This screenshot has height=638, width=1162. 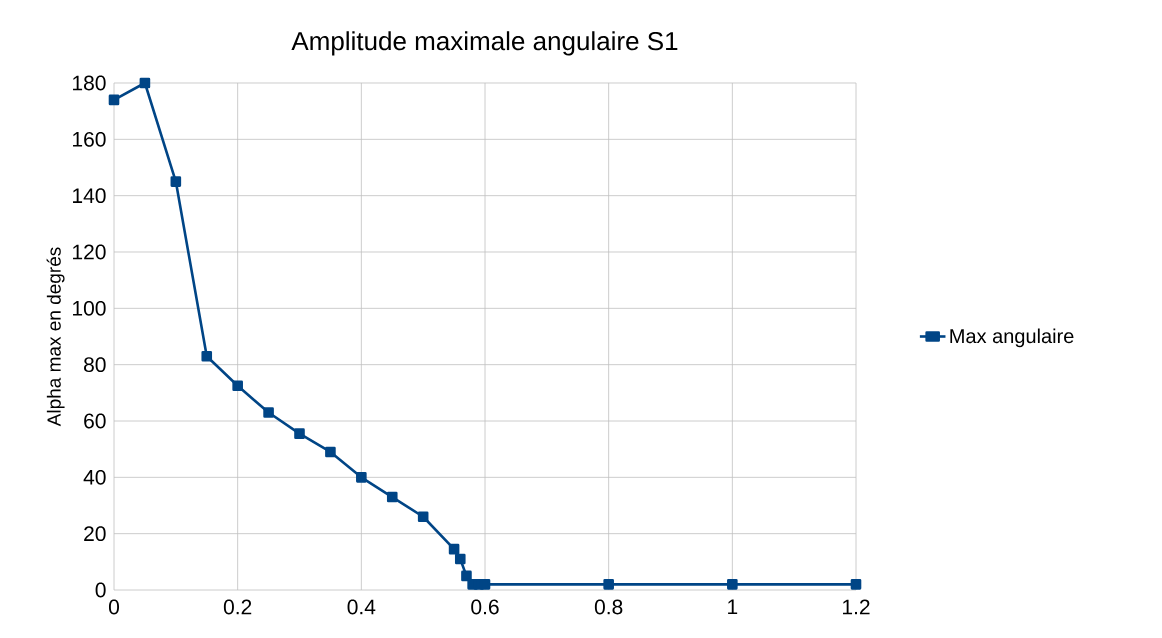 I want to click on x-tick-label: 0.4, so click(x=361, y=607).